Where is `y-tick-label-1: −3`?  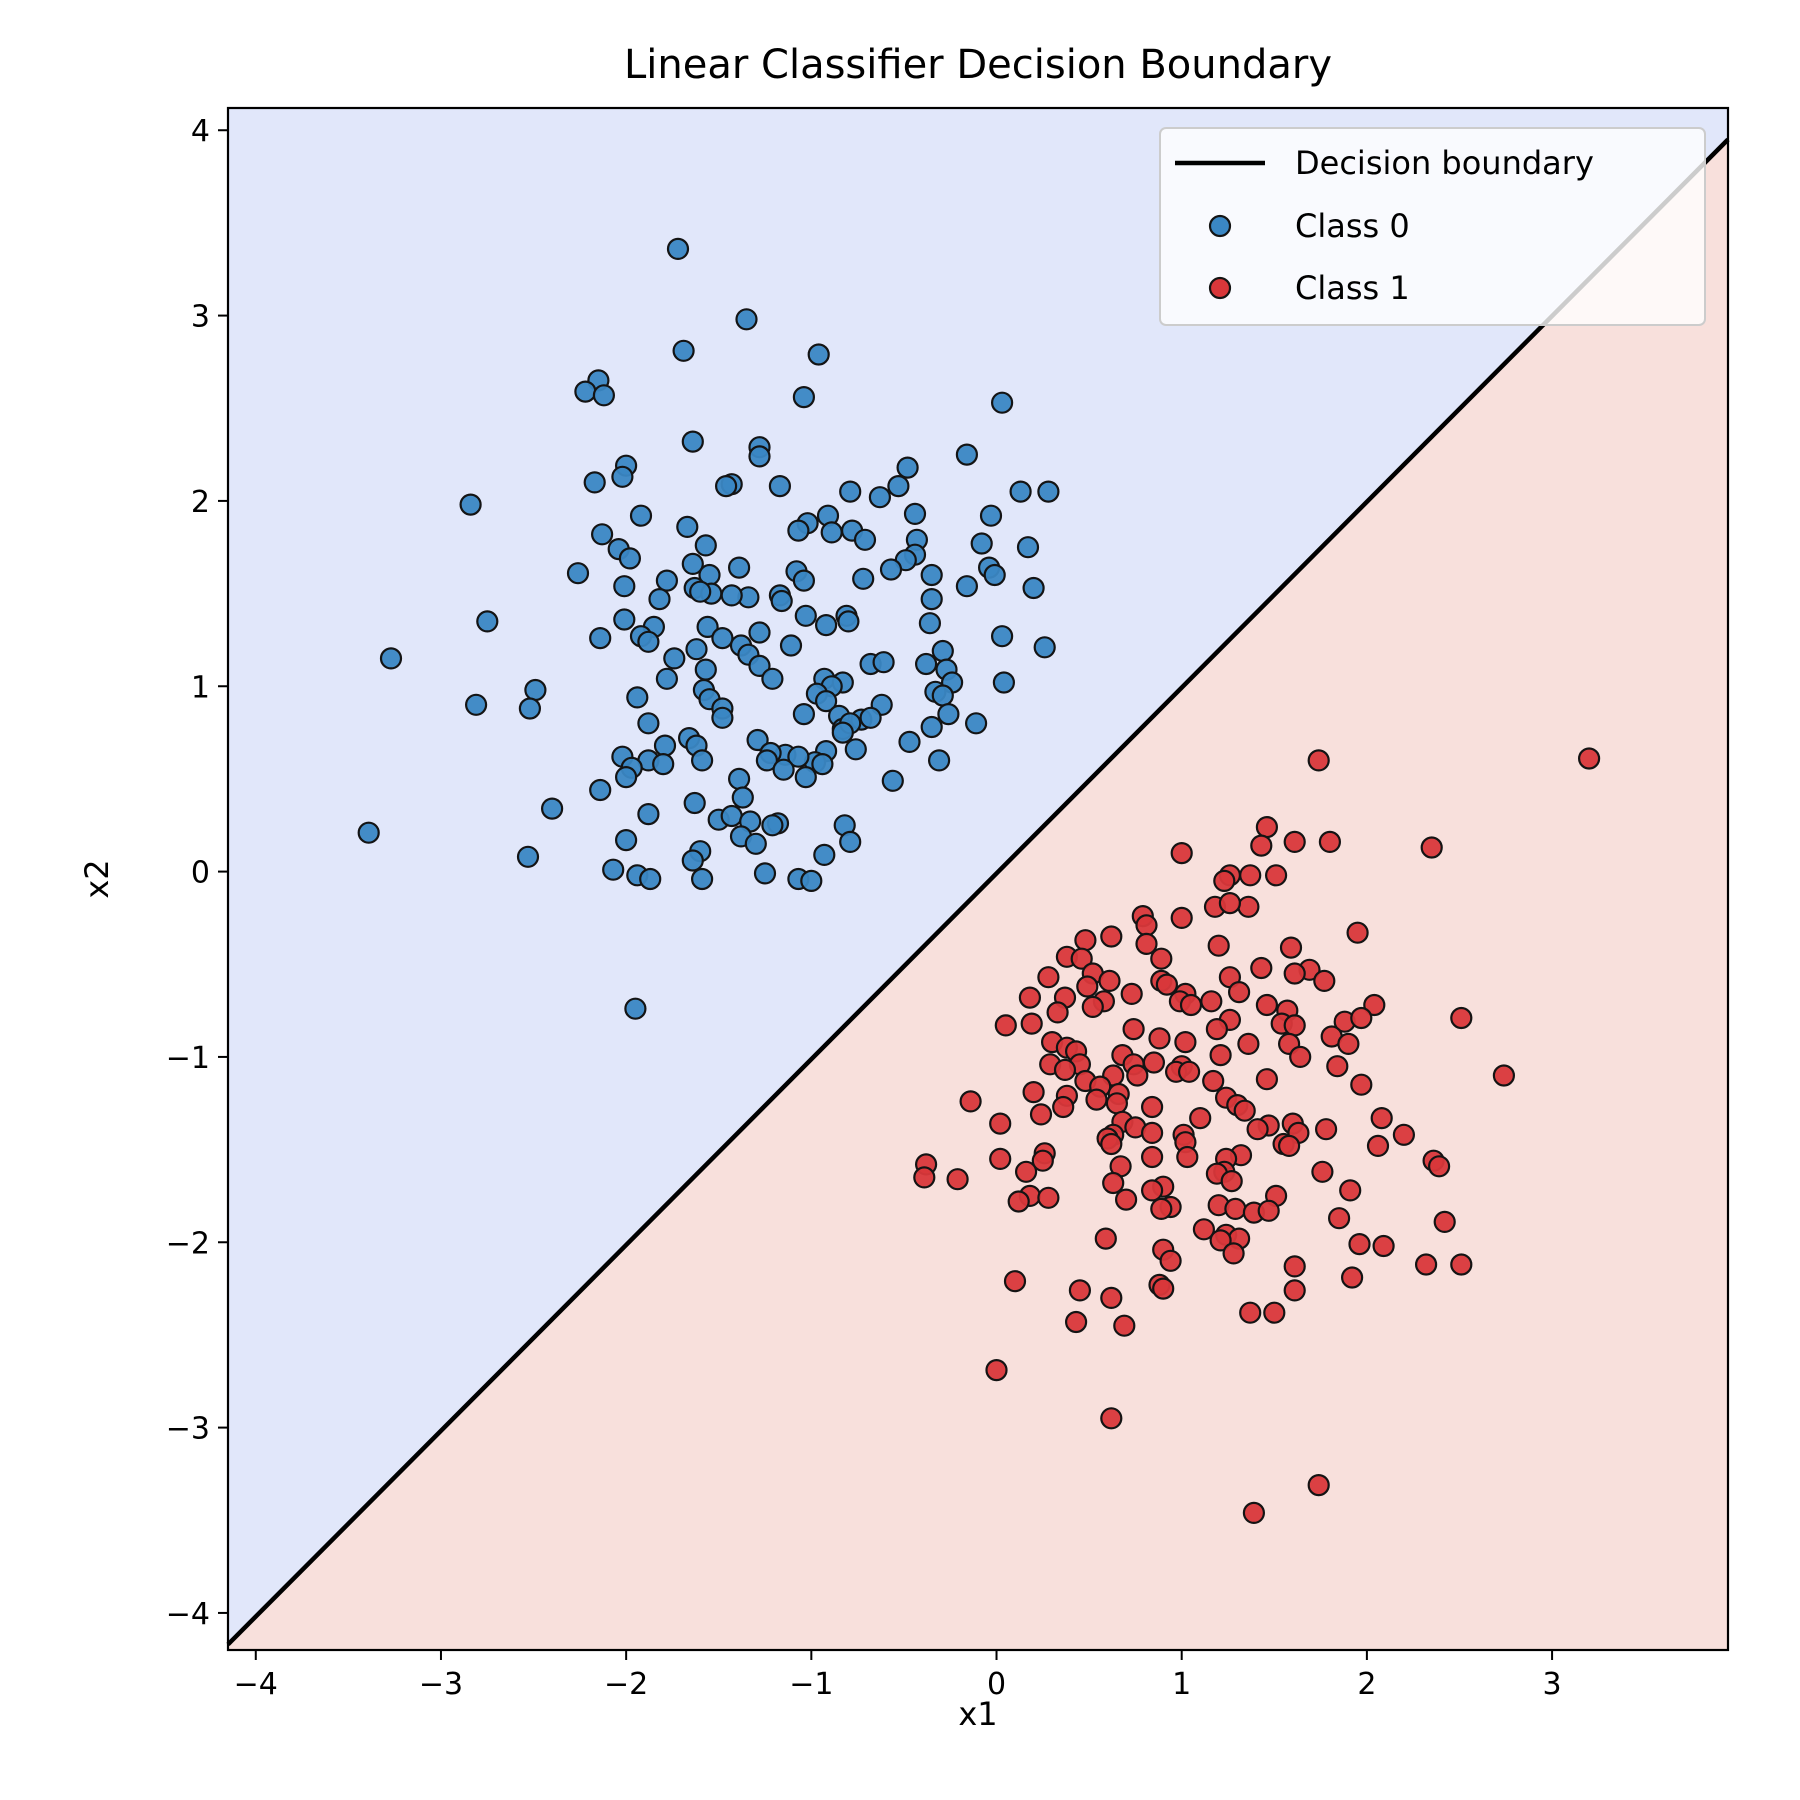 y-tick-label-1: −3 is located at coordinates (188, 1429).